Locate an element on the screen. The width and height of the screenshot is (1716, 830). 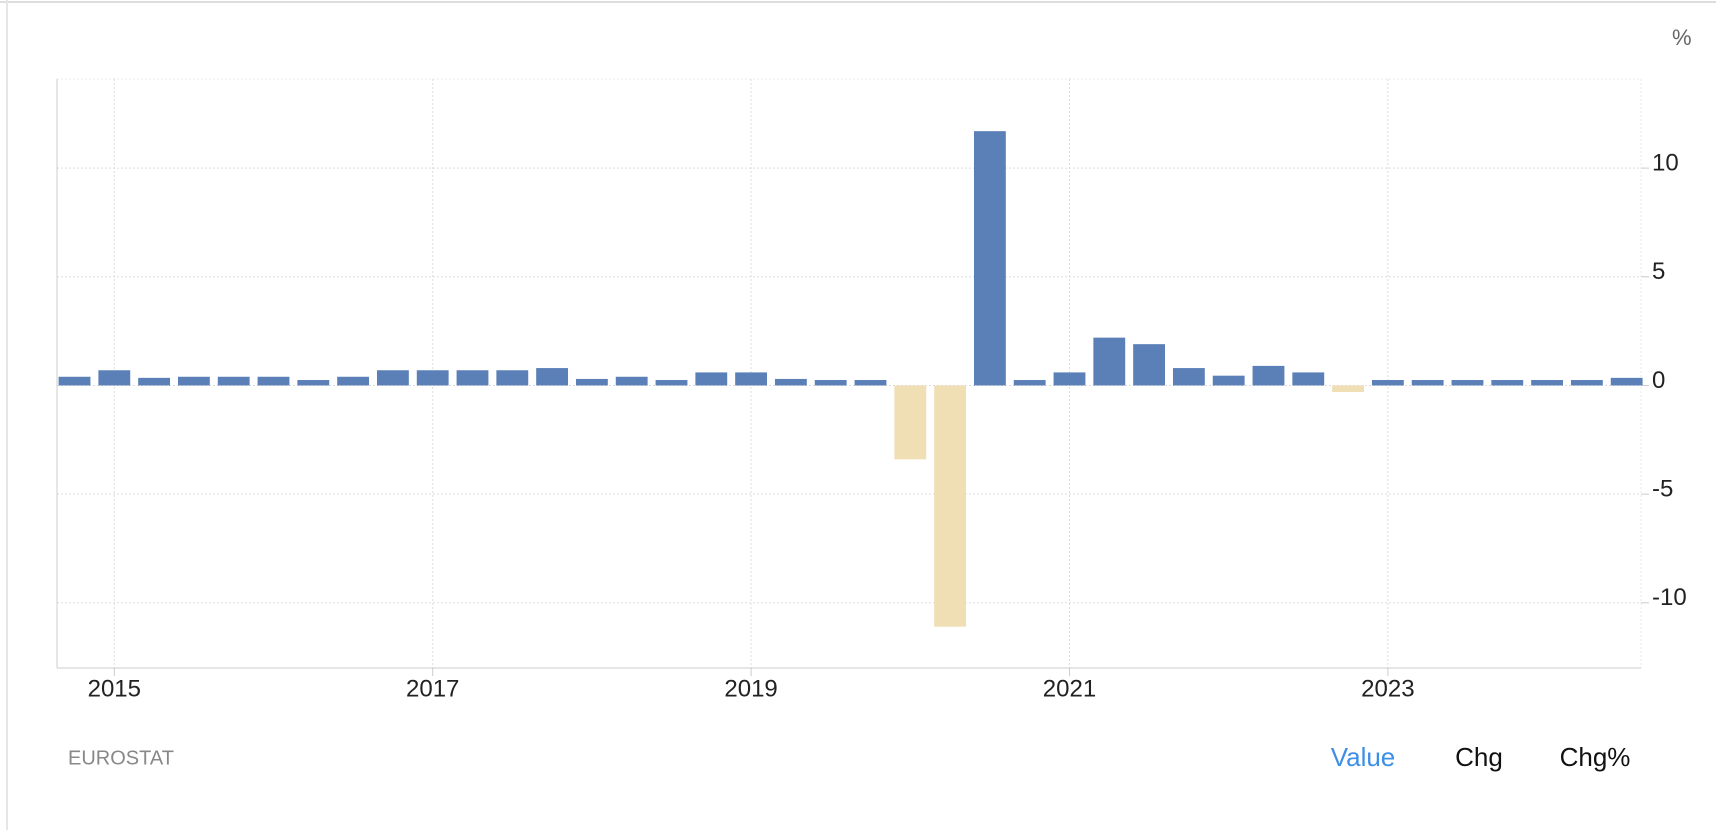
view-button: Chg is located at coordinates (1479, 757).